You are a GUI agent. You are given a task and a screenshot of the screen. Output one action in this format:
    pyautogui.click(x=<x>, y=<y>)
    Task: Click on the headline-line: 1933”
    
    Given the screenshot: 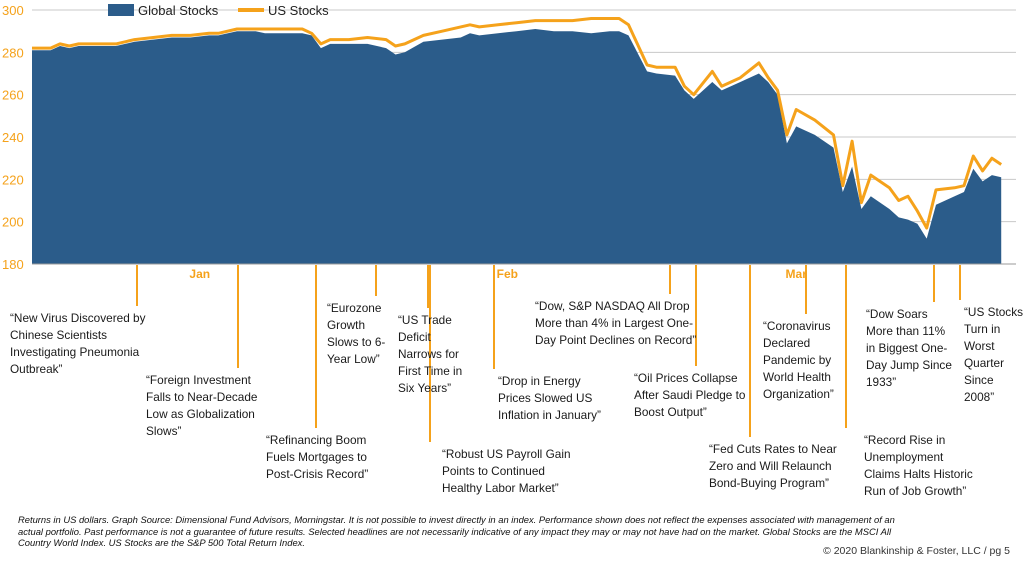 What is the action you would take?
    pyautogui.click(x=881, y=382)
    